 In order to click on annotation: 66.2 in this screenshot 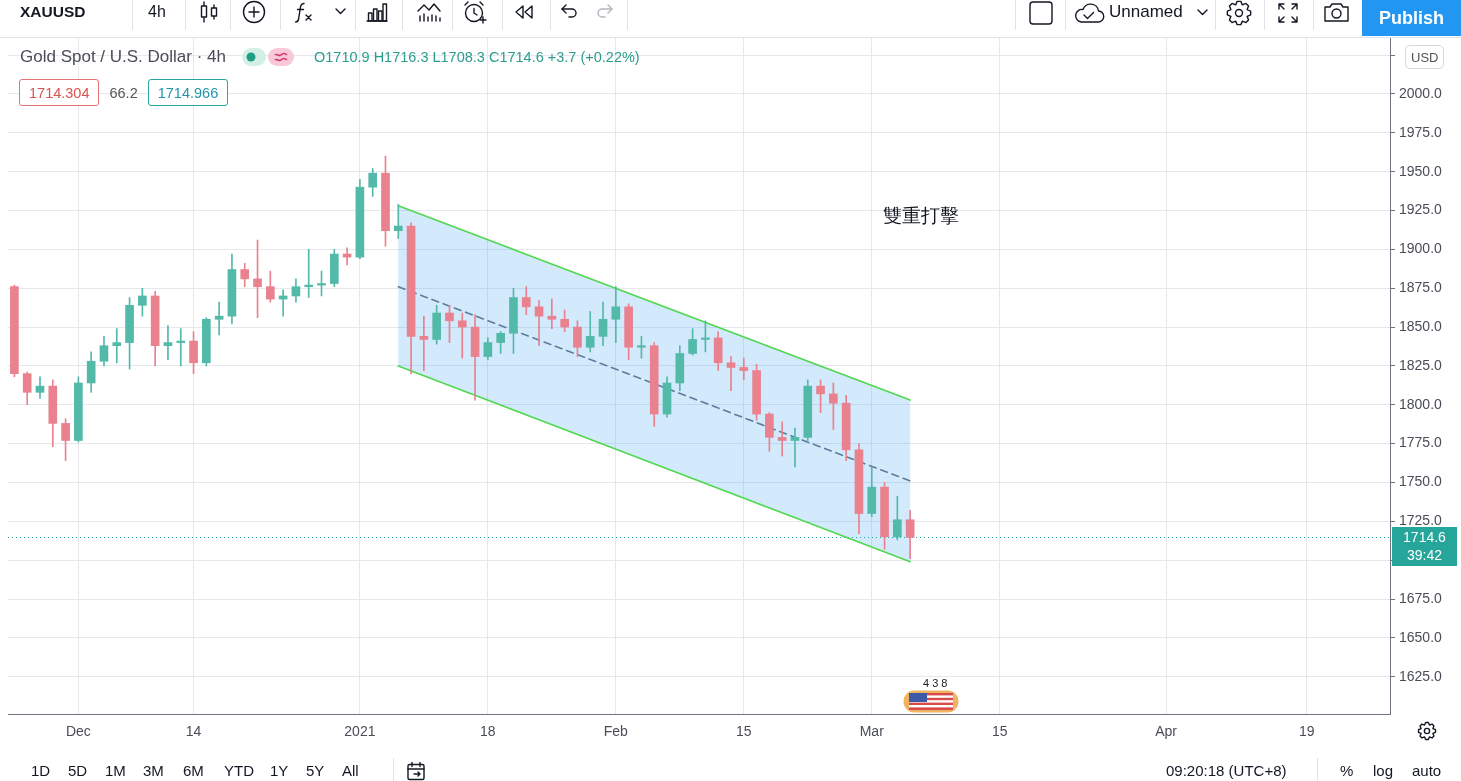, I will do `click(123, 92)`.